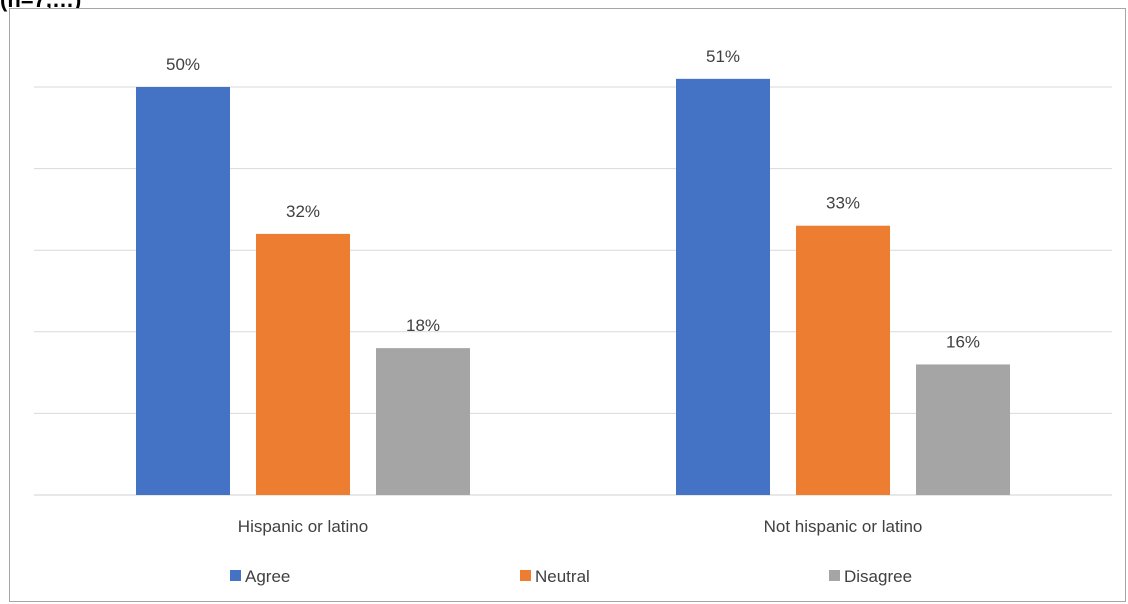 This screenshot has height=604, width=1128. I want to click on data-label: 33%, so click(843, 203).